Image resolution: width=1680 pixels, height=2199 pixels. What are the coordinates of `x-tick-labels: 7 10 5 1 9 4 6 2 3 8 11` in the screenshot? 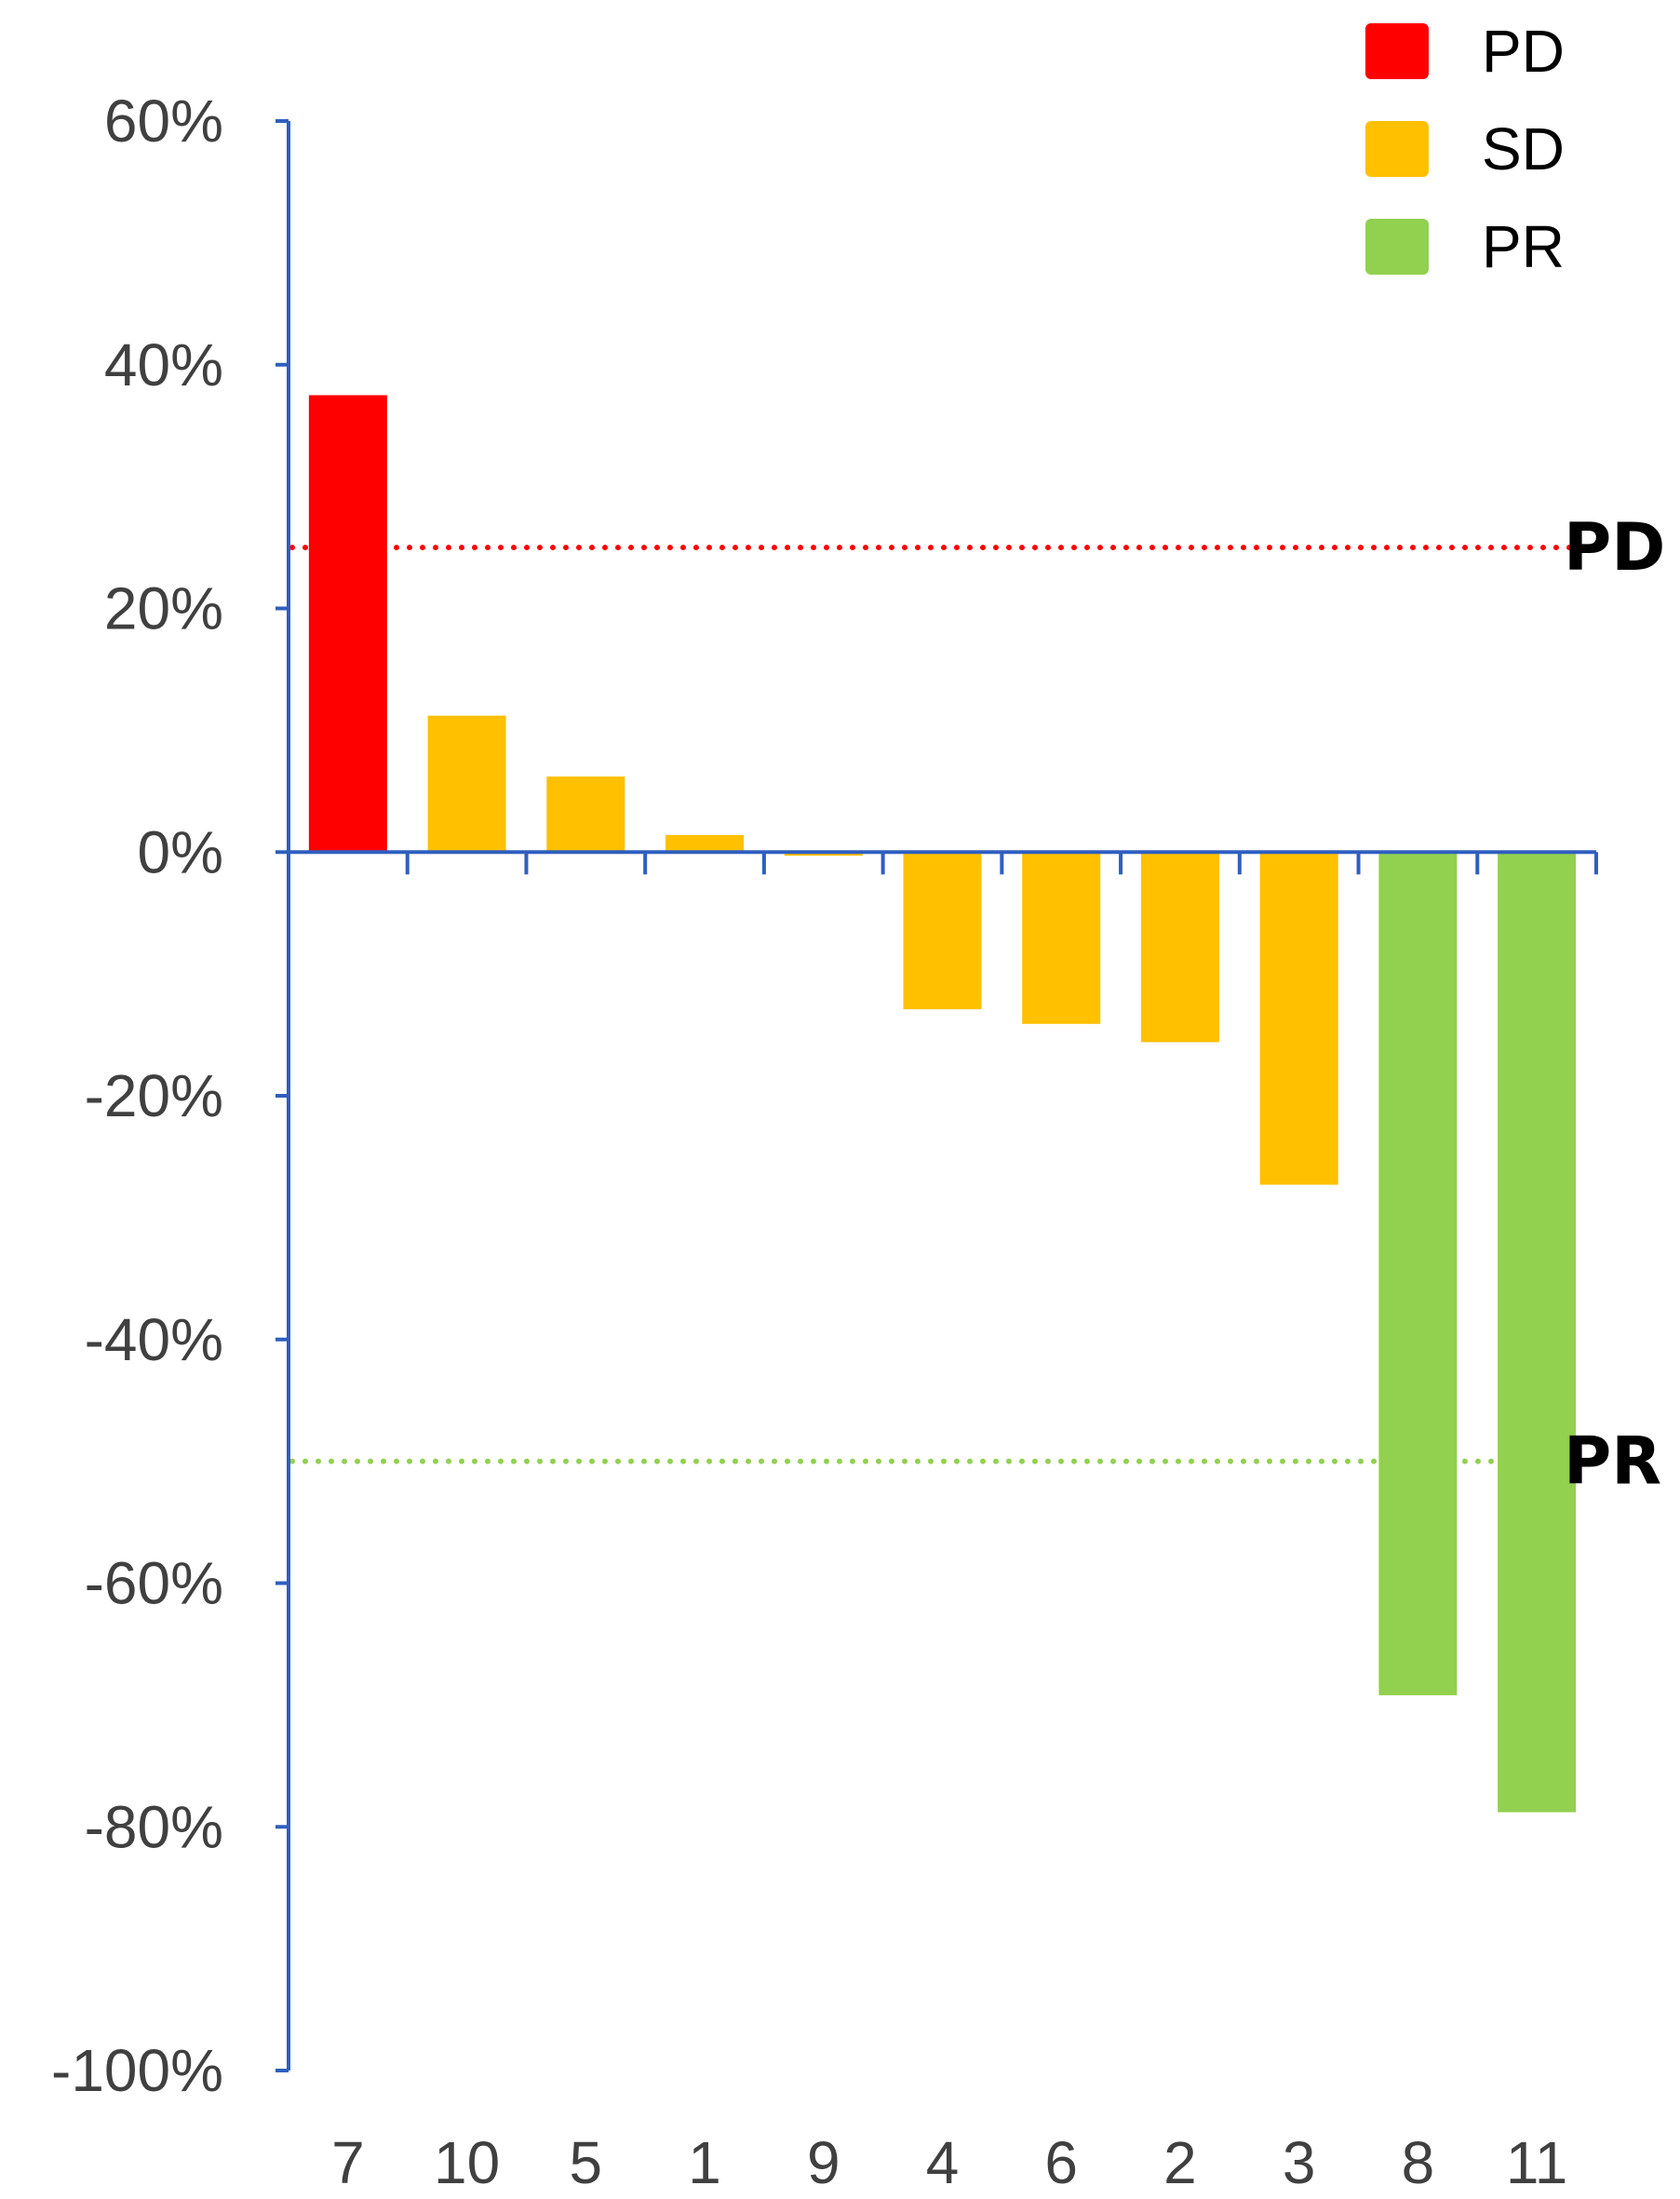 It's located at (949, 2162).